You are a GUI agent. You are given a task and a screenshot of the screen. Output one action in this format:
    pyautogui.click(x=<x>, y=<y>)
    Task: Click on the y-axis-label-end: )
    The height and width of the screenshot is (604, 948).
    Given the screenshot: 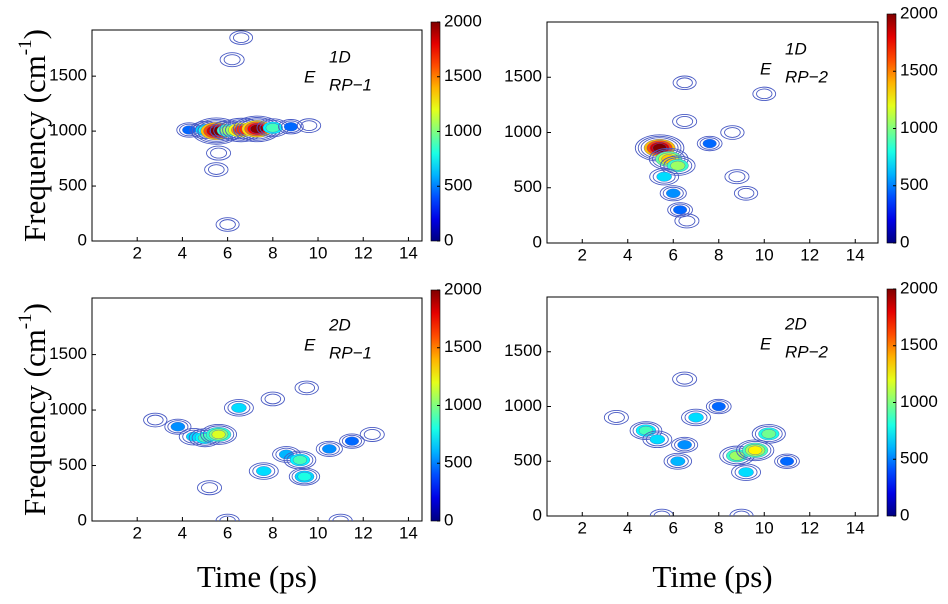 What is the action you would take?
    pyautogui.click(x=34, y=34)
    